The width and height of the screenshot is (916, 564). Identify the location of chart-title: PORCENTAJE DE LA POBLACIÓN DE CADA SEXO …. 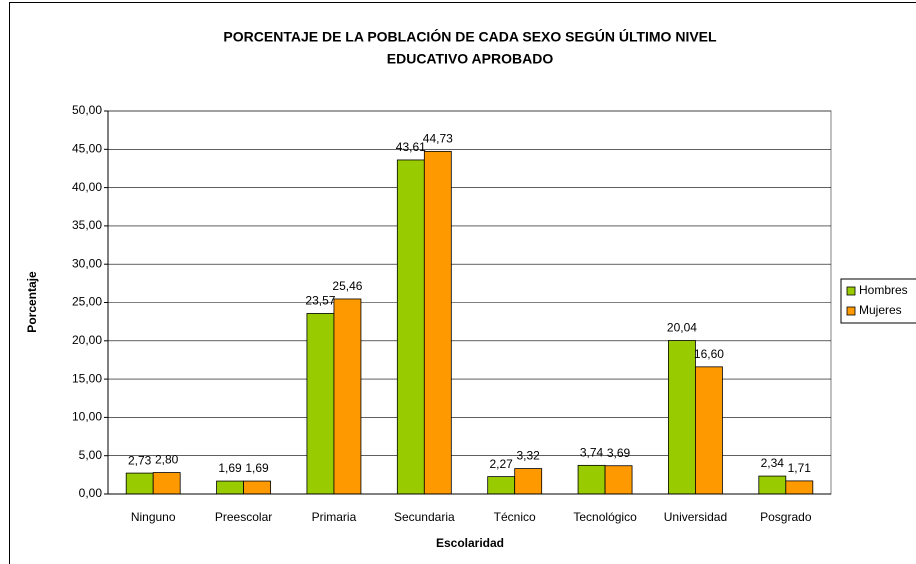
(470, 36).